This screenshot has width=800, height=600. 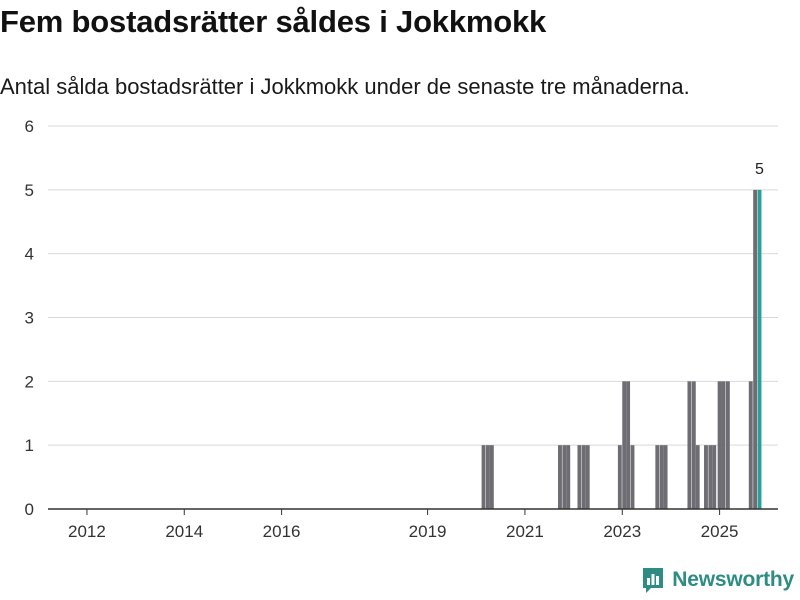 What do you see at coordinates (184, 531) in the screenshot?
I see `x-tick-label: 2014` at bounding box center [184, 531].